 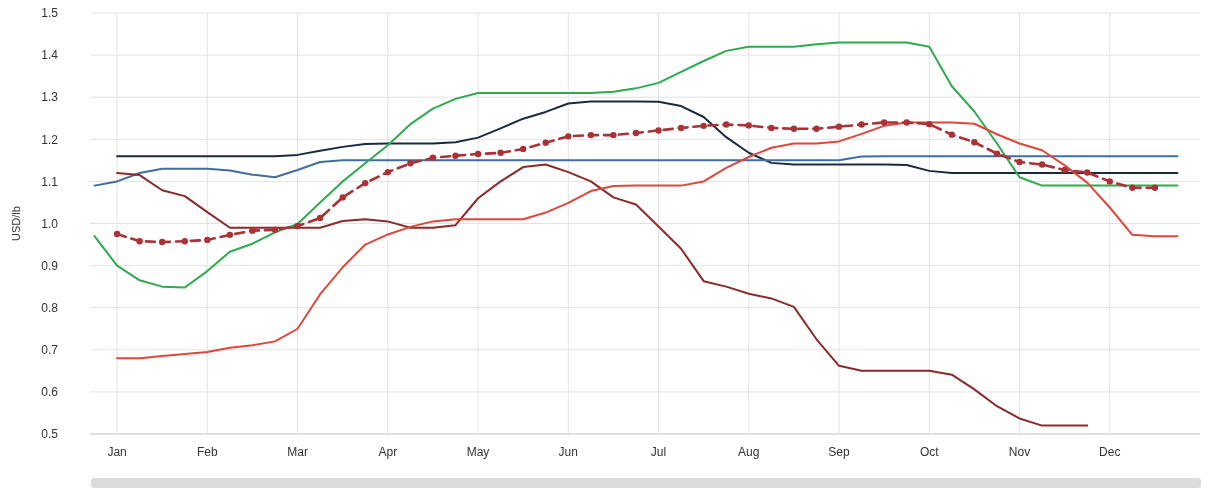 I want to click on x-tick-label: Sep, so click(x=839, y=452).